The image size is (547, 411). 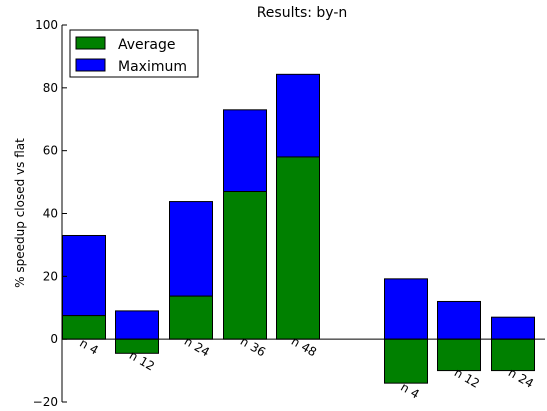 I want to click on y-tick-label: −20, so click(x=45, y=402).